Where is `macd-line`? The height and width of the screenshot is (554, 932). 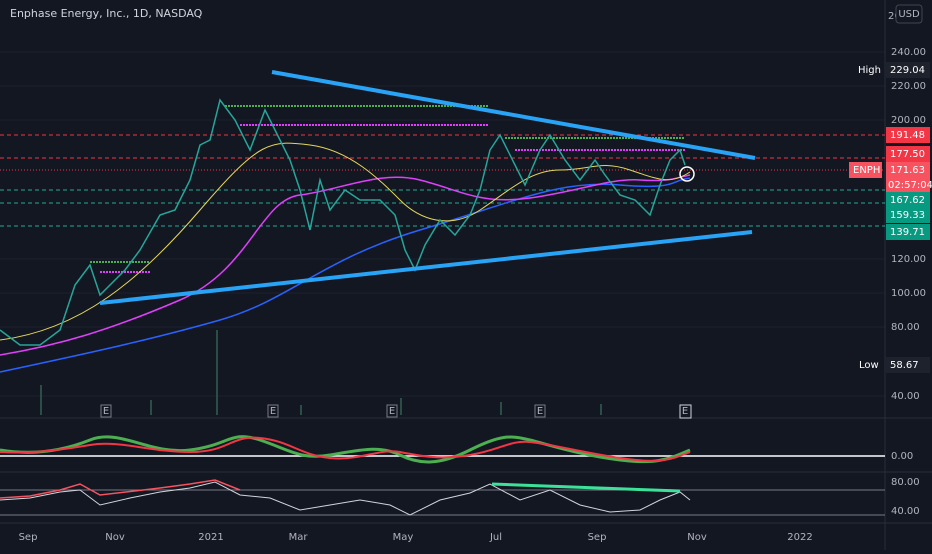
macd-line is located at coordinates (345, 449).